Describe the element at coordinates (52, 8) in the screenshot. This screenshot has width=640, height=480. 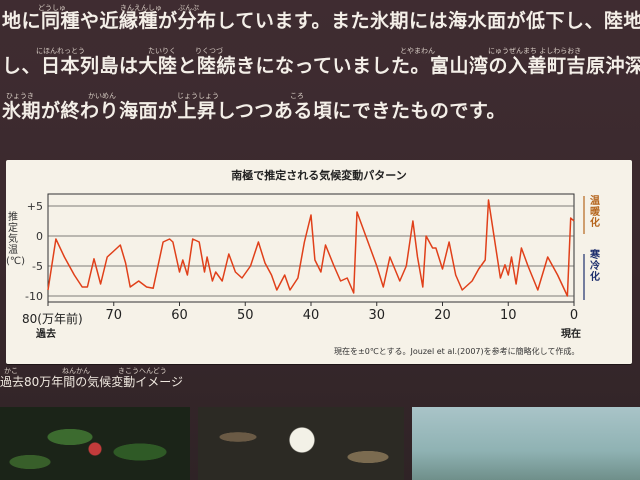
I see `ruby-text: どうしゅ` at that location.